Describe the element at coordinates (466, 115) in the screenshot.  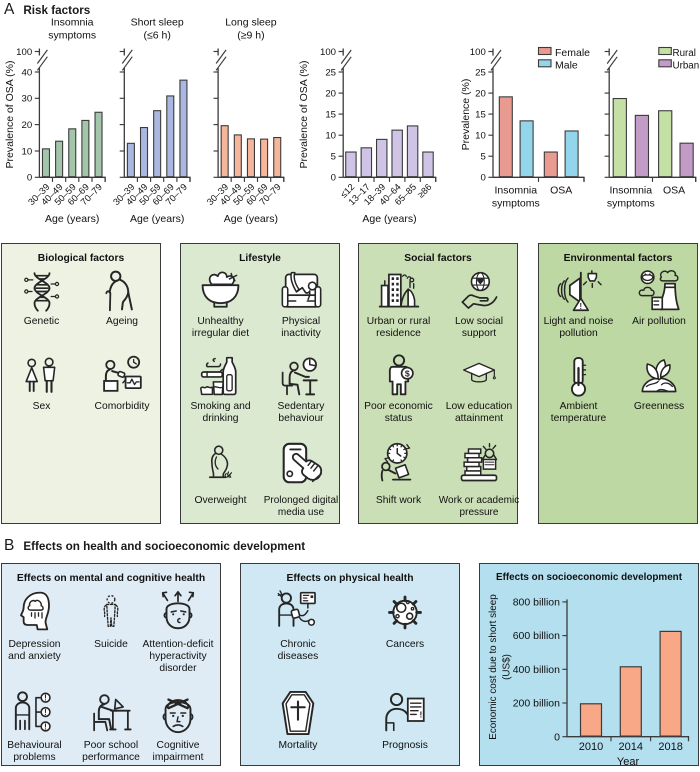
I see `svg-text: Prevalence (%)` at that location.